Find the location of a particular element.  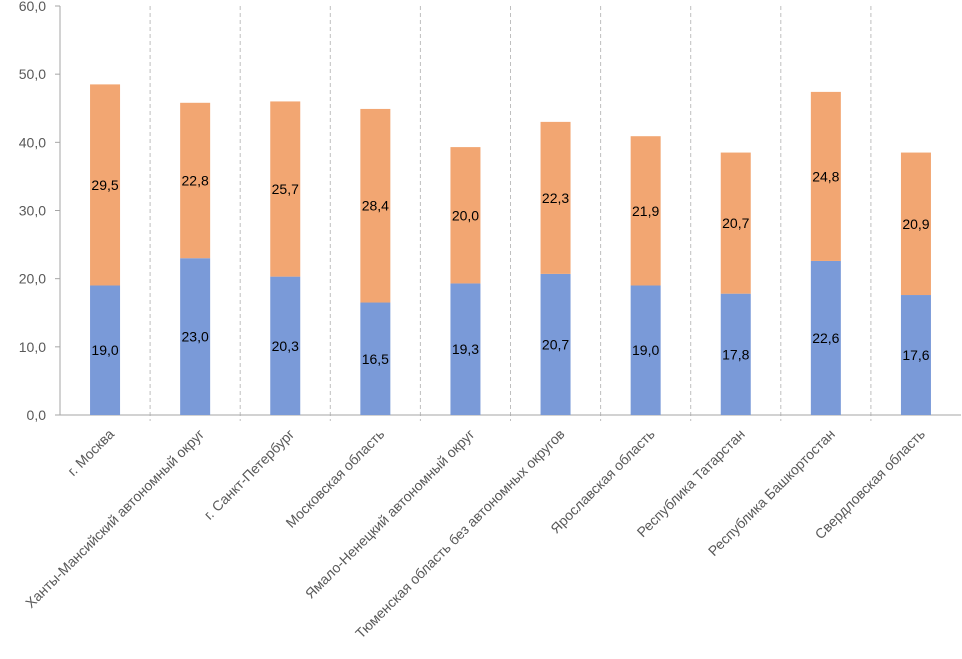

data-label: 23,0 is located at coordinates (195, 337).